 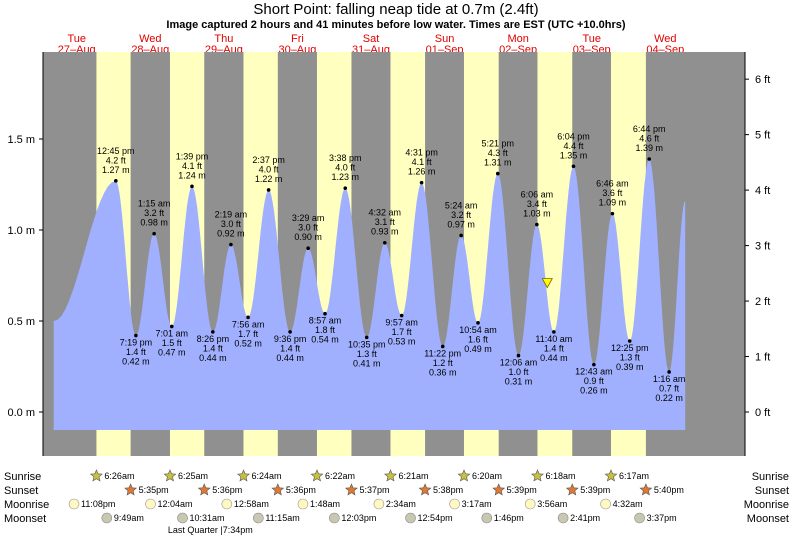 What do you see at coordinates (107, 518) in the screenshot?
I see `moonset-icon` at bounding box center [107, 518].